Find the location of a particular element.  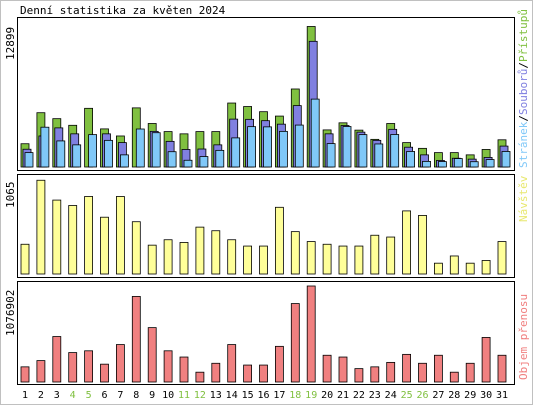

day-label-28: 28 is located at coordinates (454, 395).